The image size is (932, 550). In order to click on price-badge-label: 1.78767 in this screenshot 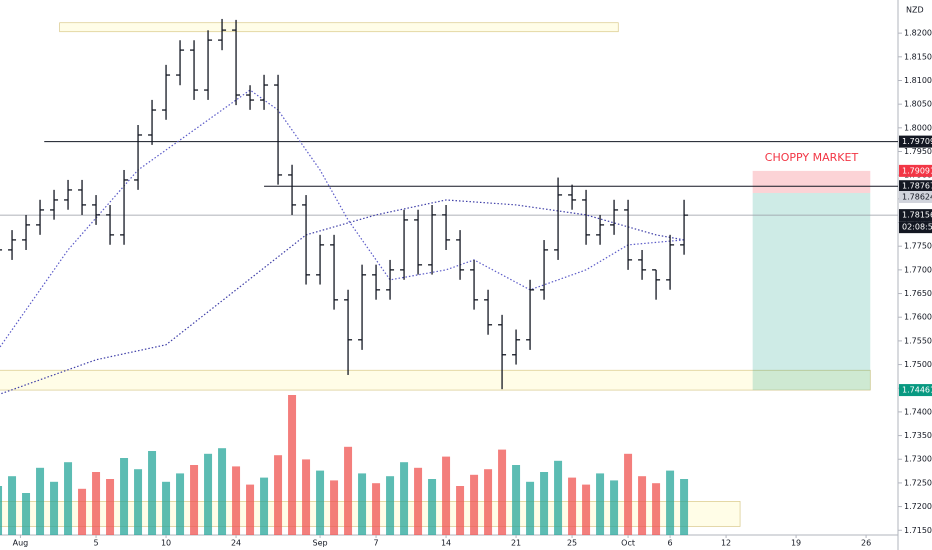, I will do `click(917, 186)`.